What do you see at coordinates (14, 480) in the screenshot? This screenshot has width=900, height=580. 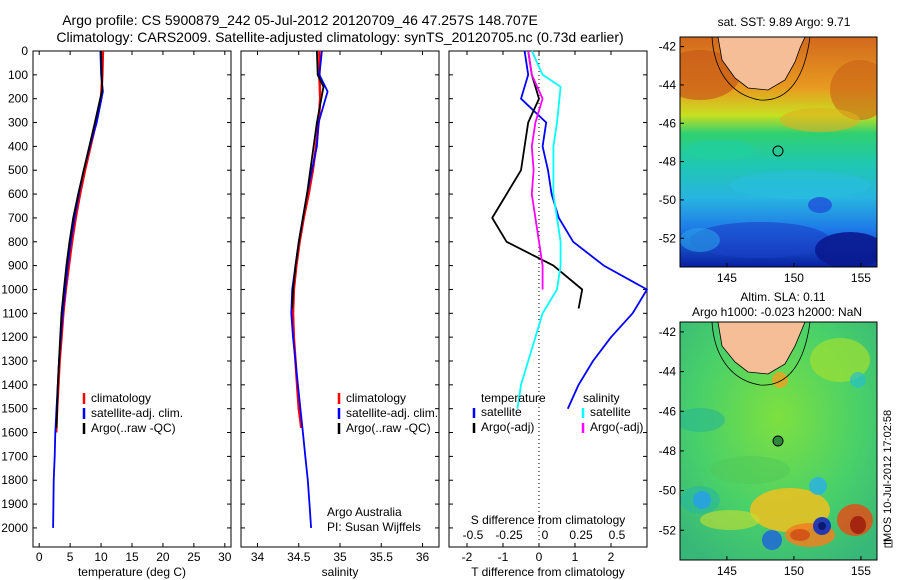 I see `ytick-label: 1800` at bounding box center [14, 480].